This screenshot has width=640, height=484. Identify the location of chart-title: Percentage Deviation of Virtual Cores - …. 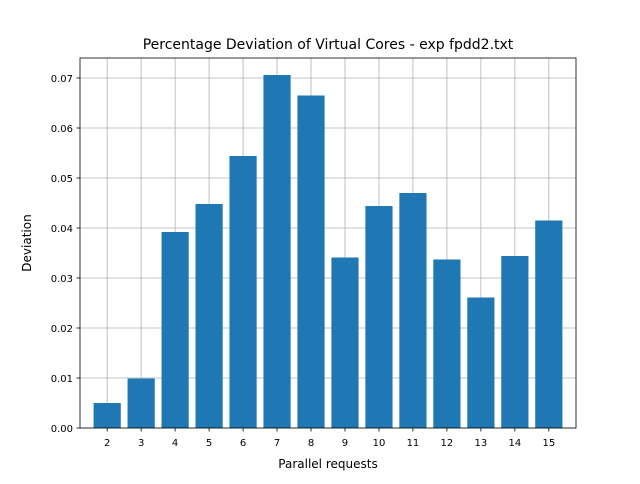
(328, 45).